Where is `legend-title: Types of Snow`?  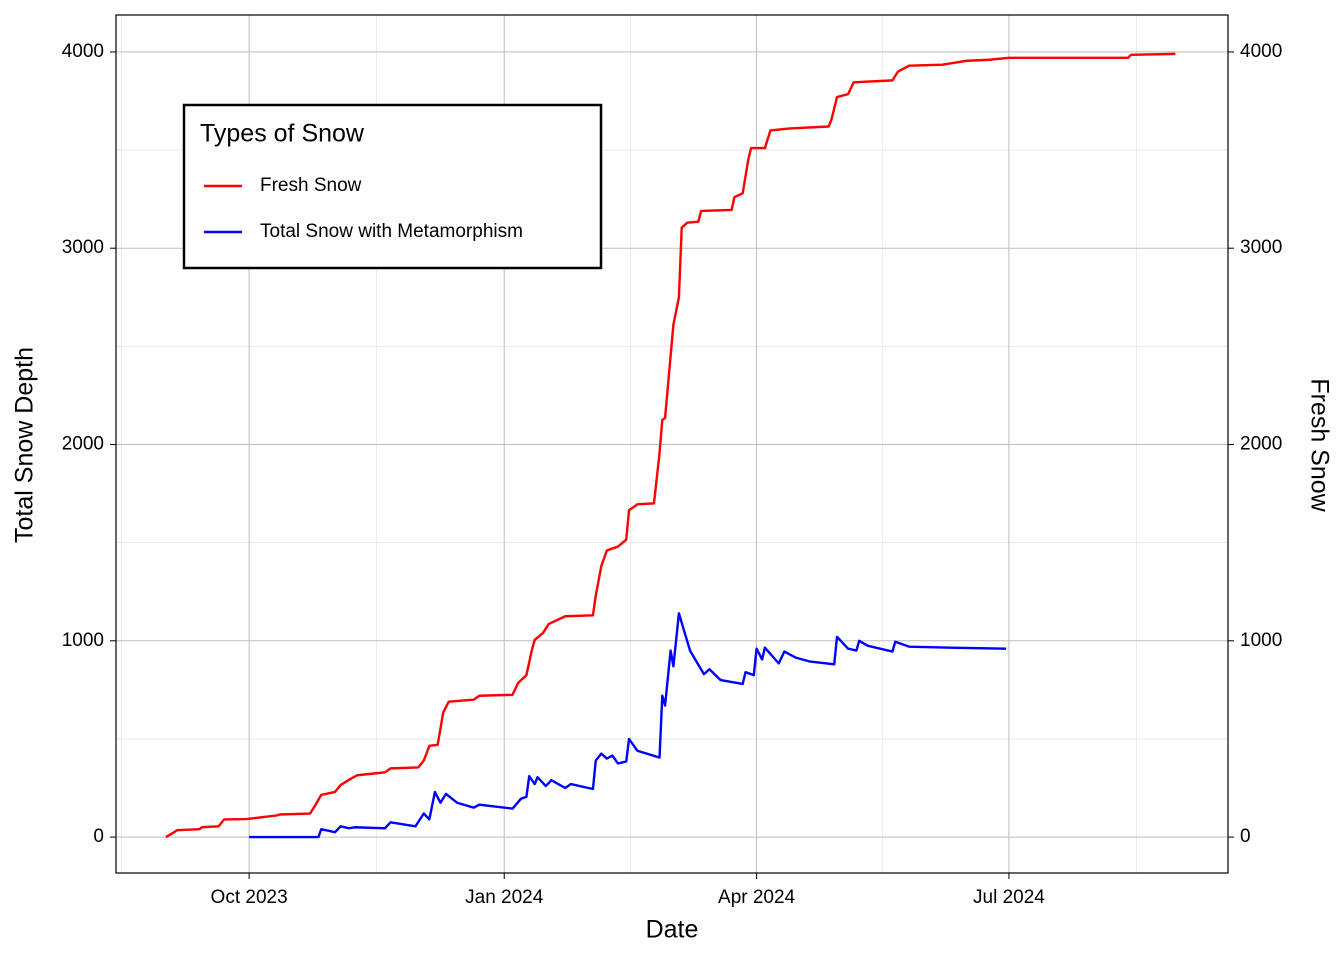 legend-title: Types of Snow is located at coordinates (282, 134).